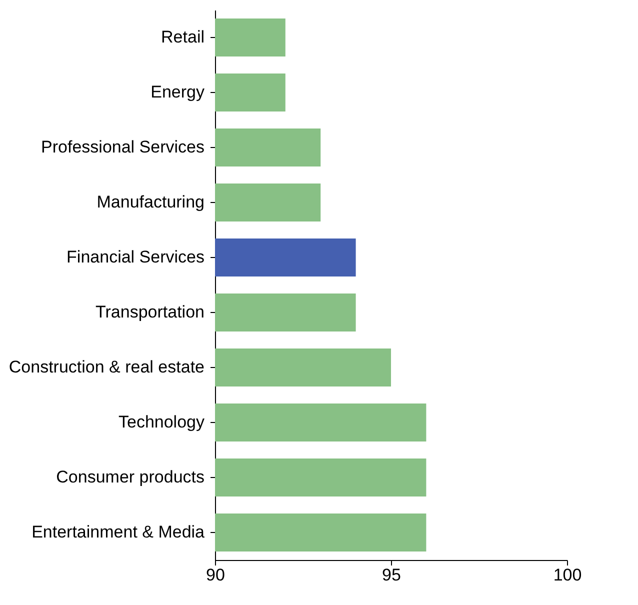 The height and width of the screenshot is (605, 638). I want to click on y-tick-label: Professional Services, so click(122, 147).